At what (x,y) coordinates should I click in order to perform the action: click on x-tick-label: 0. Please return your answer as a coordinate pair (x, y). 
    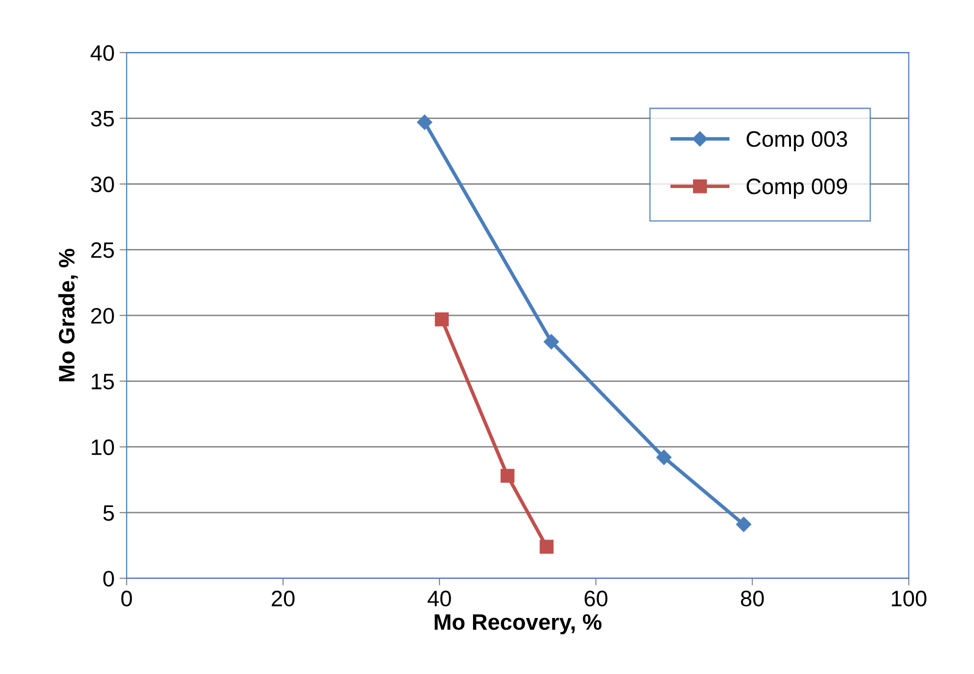
    Looking at the image, I should click on (126, 598).